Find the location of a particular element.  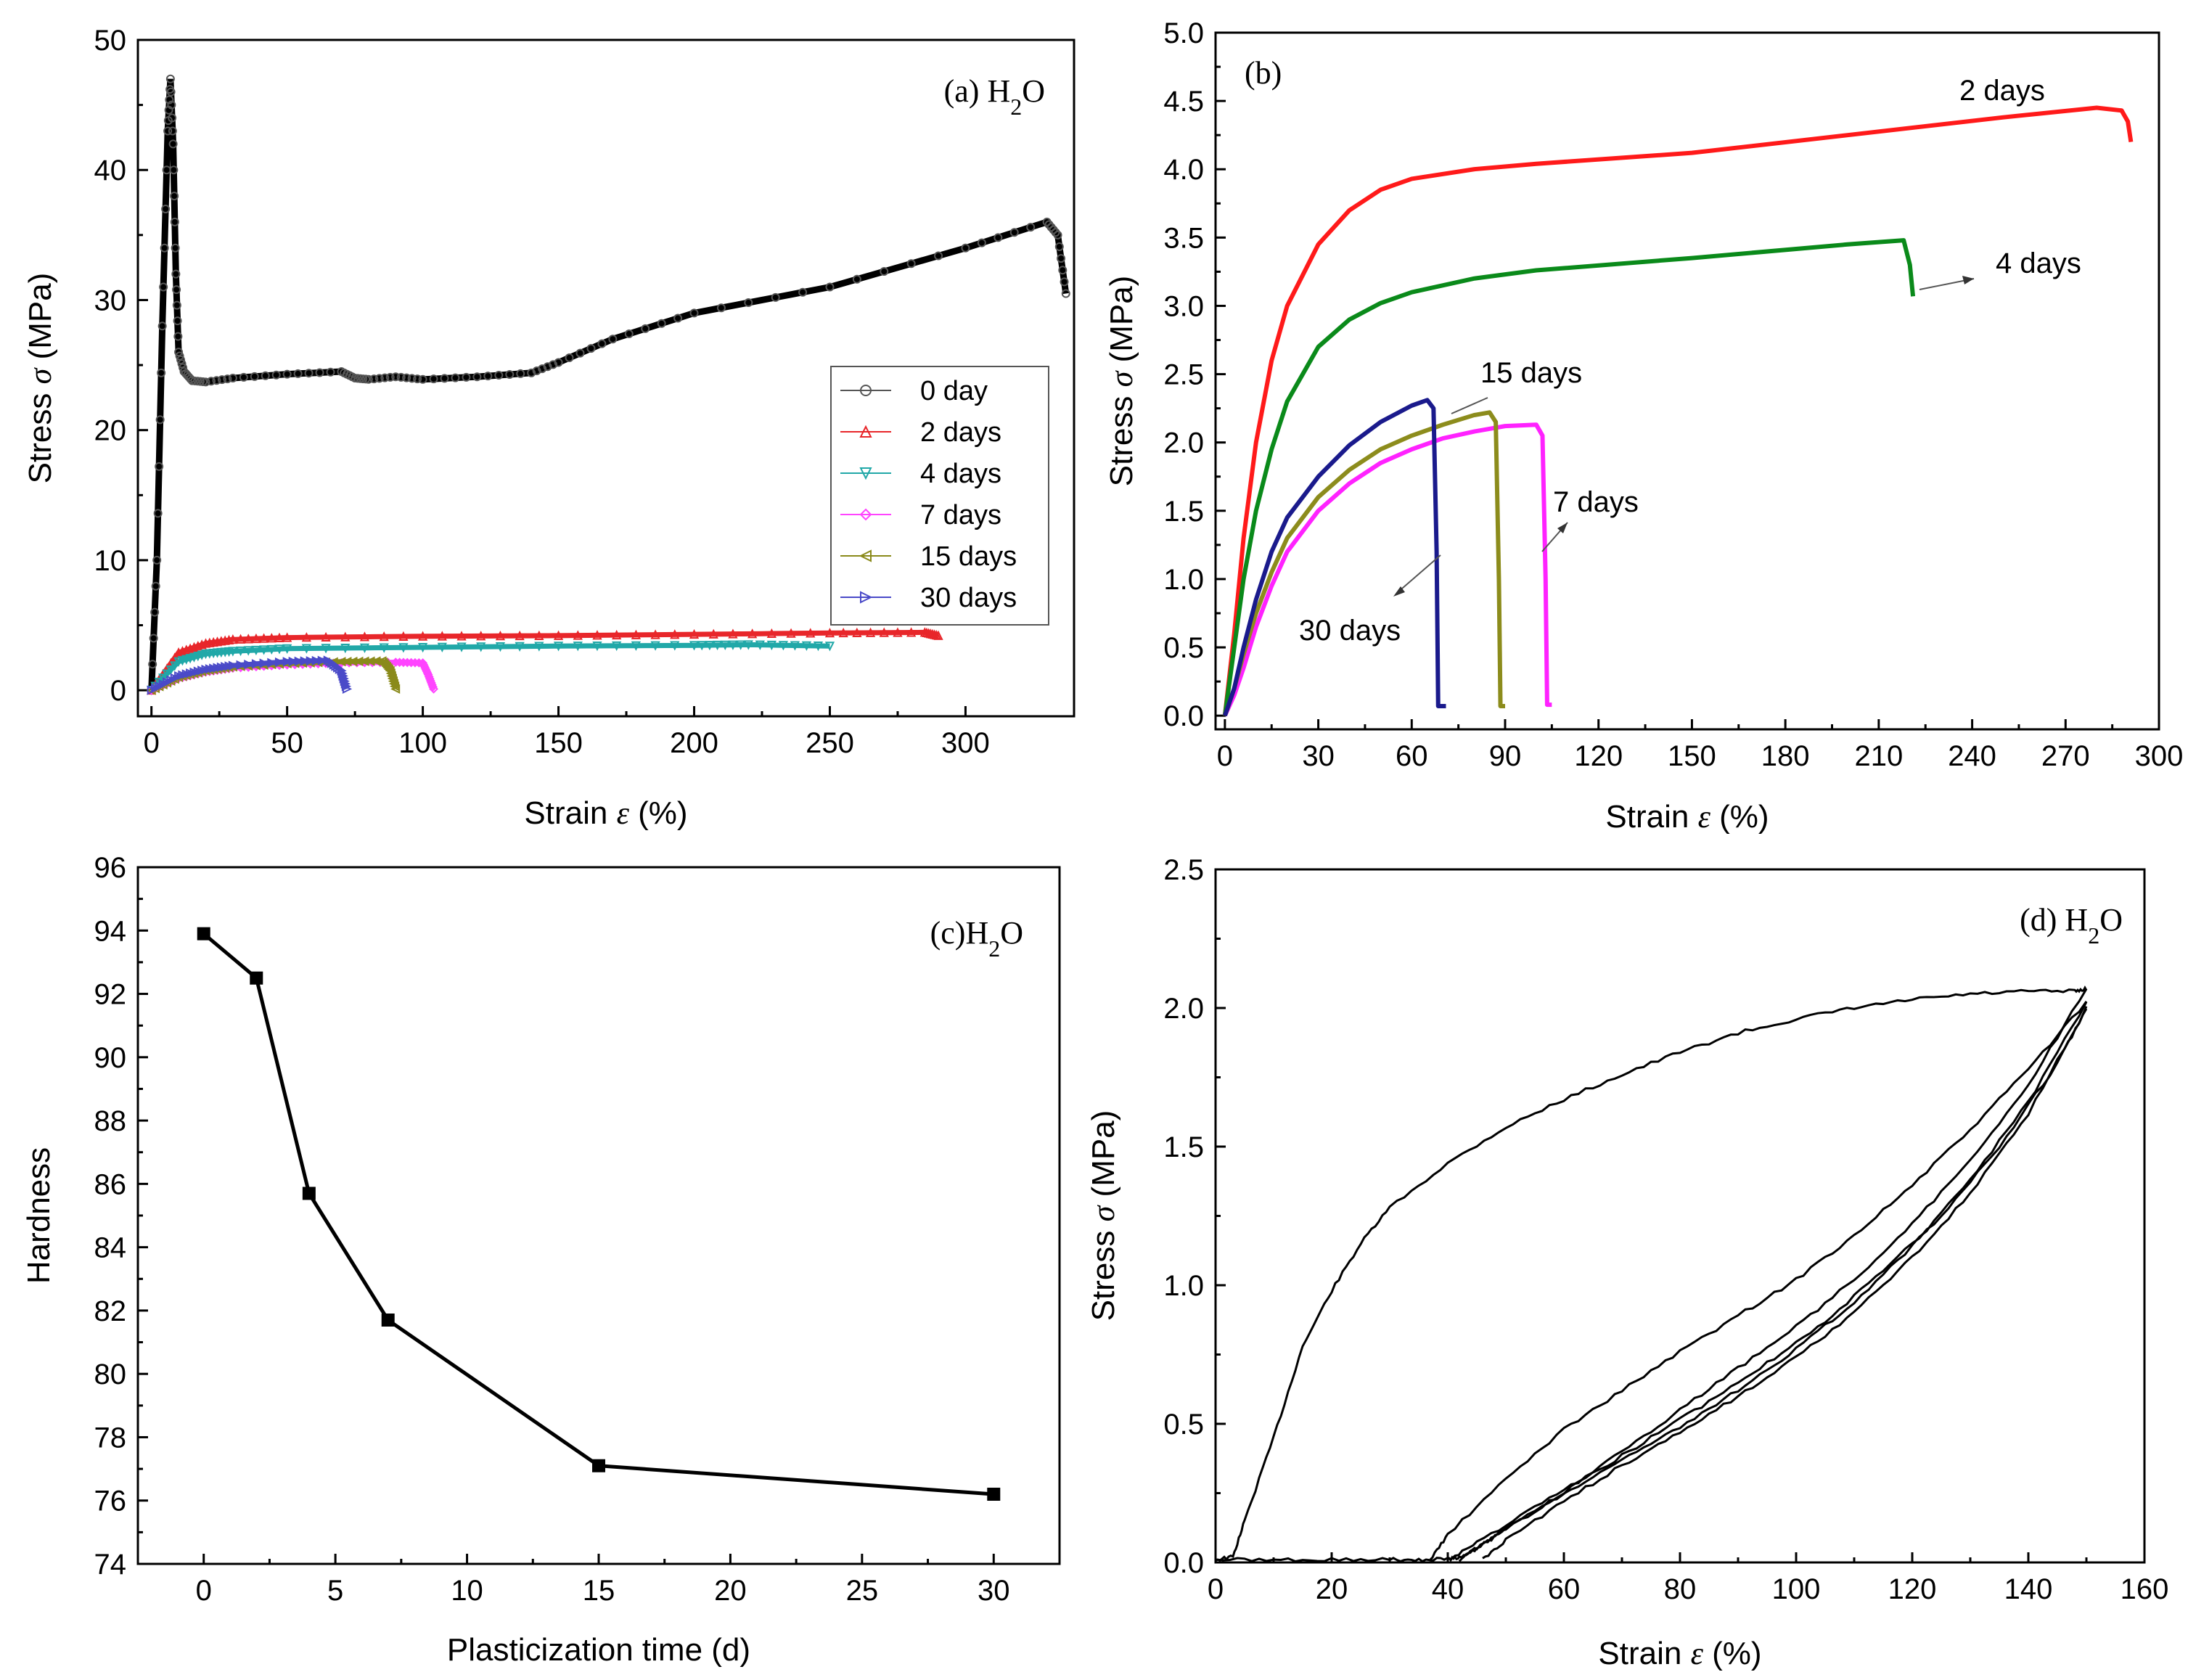

x-tick-label-d-3: 60 is located at coordinates (1564, 1589).